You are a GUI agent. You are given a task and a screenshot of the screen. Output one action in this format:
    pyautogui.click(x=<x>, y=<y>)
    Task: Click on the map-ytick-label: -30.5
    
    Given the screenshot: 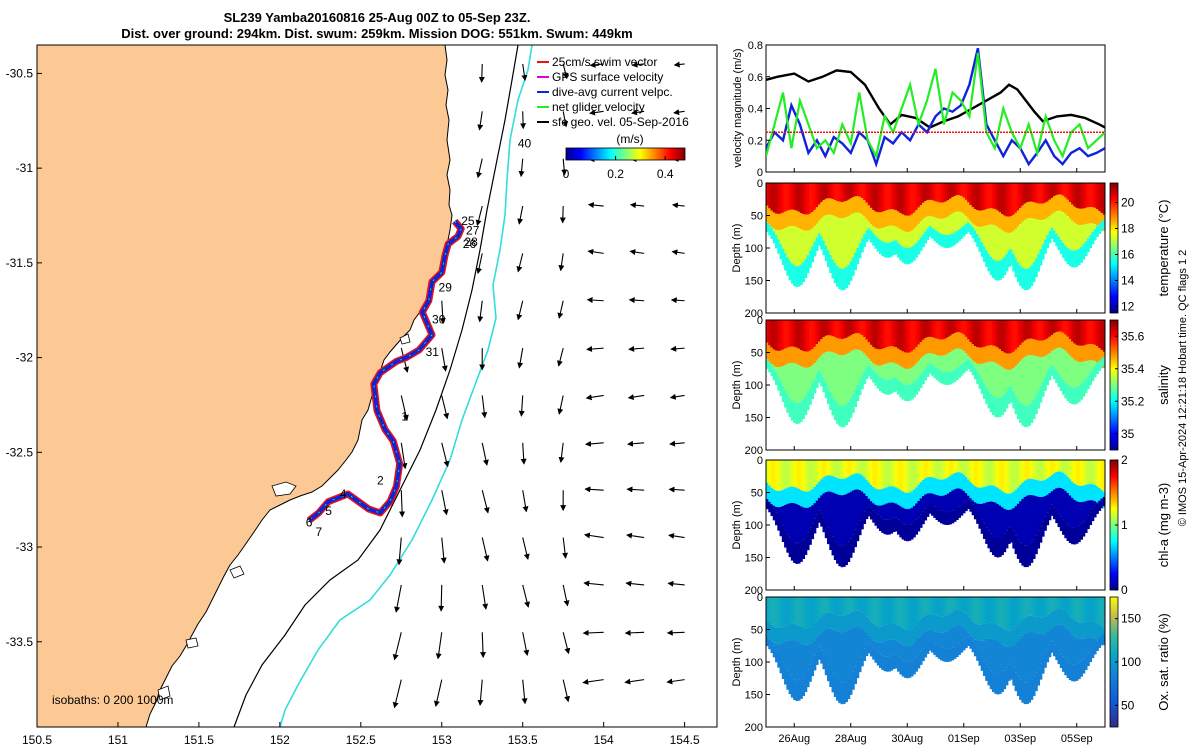 What is the action you would take?
    pyautogui.click(x=20, y=73)
    